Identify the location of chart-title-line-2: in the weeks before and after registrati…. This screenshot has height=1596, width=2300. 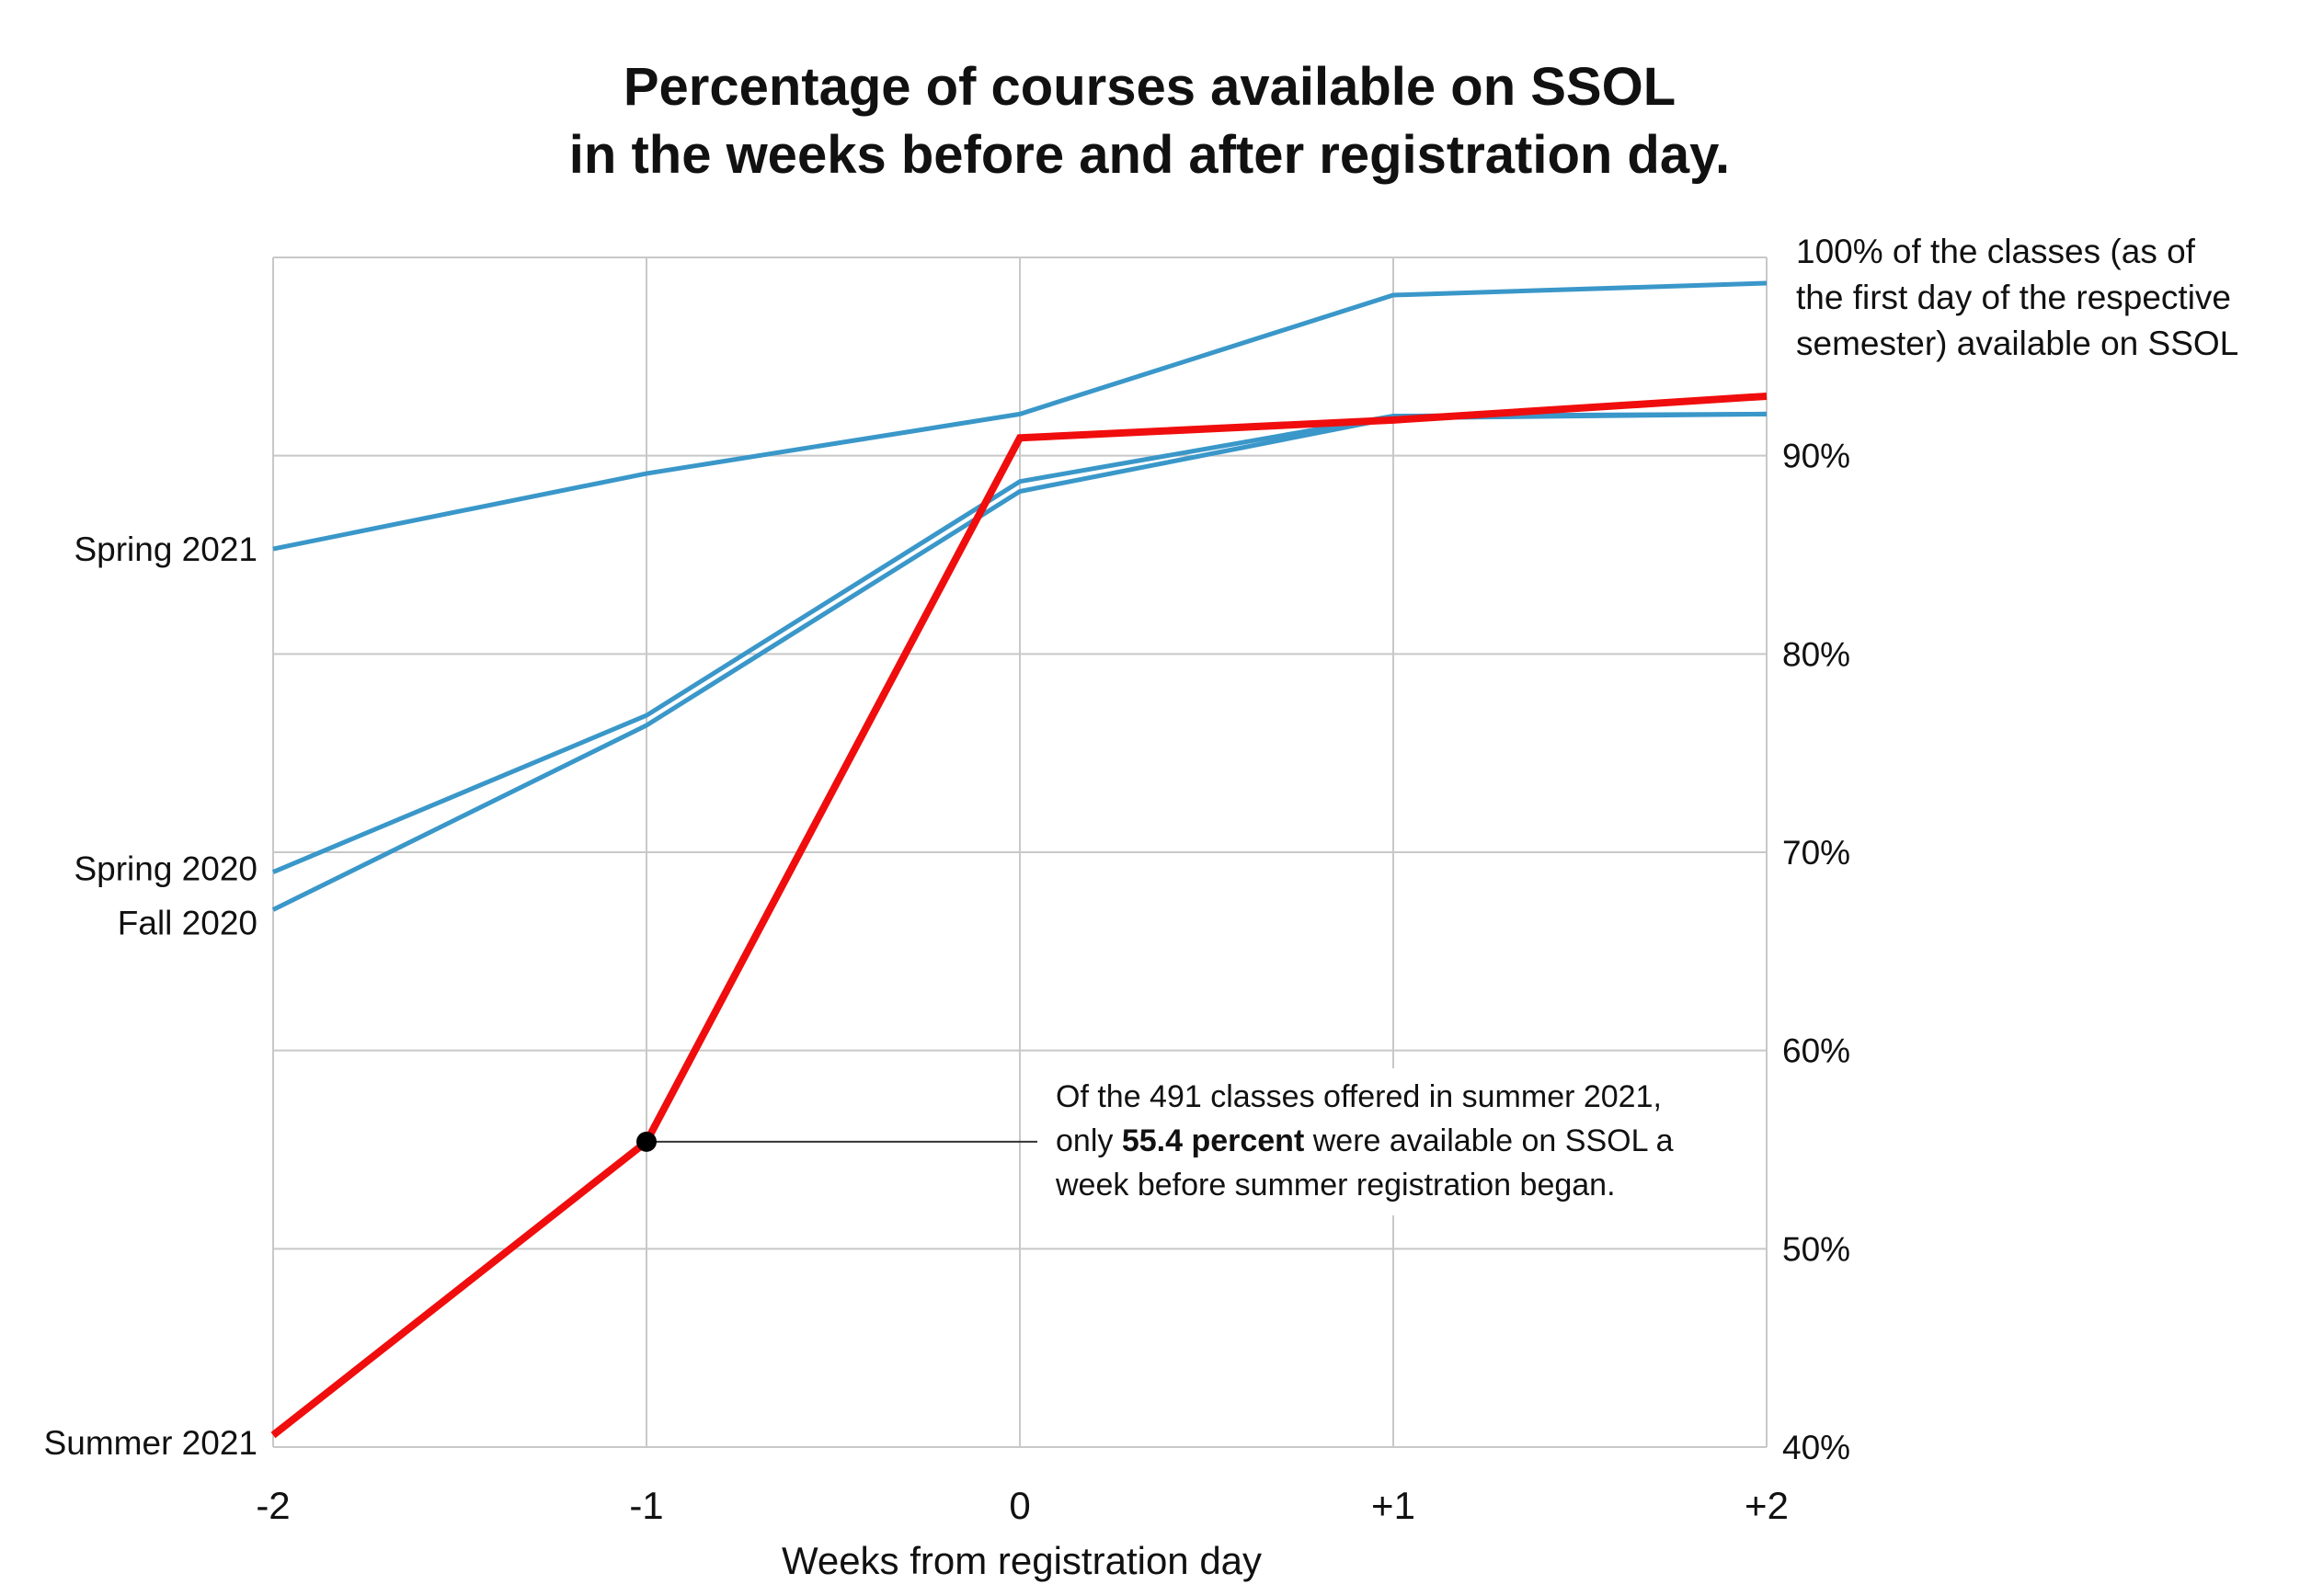
(1149, 155).